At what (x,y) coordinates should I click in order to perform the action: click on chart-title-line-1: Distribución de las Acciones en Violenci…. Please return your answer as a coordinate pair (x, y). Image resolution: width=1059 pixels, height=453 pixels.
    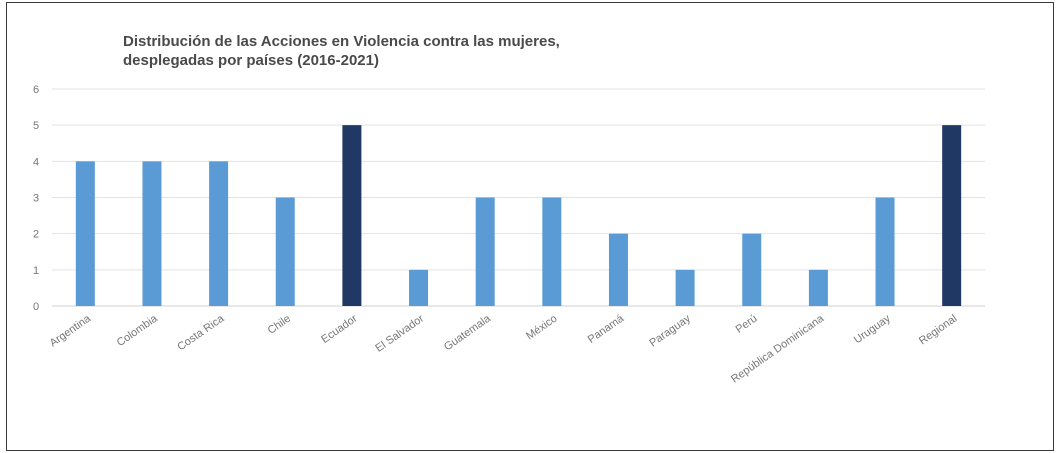
    Looking at the image, I should click on (341, 41).